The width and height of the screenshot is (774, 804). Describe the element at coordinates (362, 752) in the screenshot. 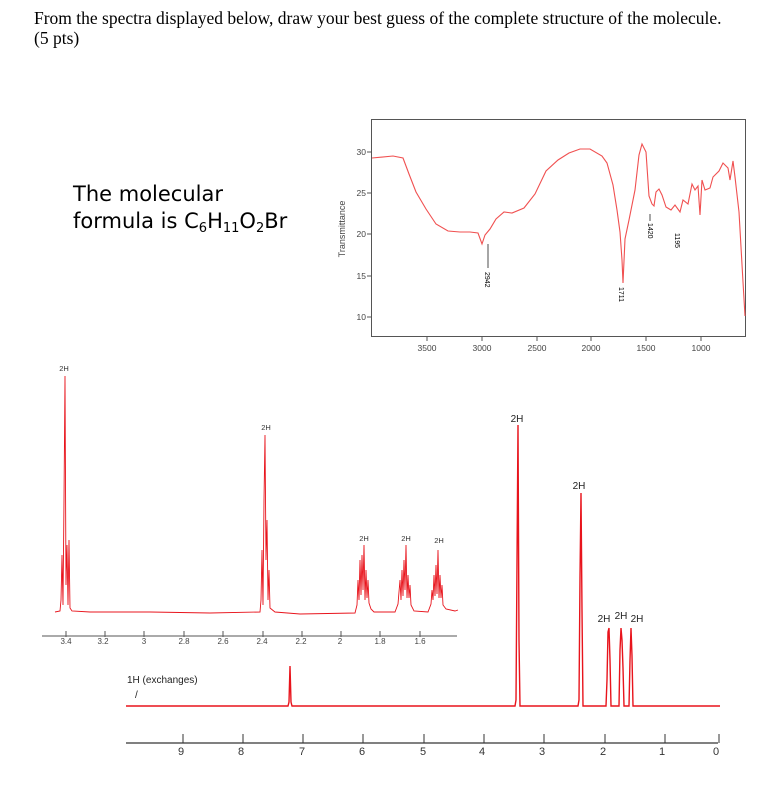

I see `svg-text: 6` at that location.